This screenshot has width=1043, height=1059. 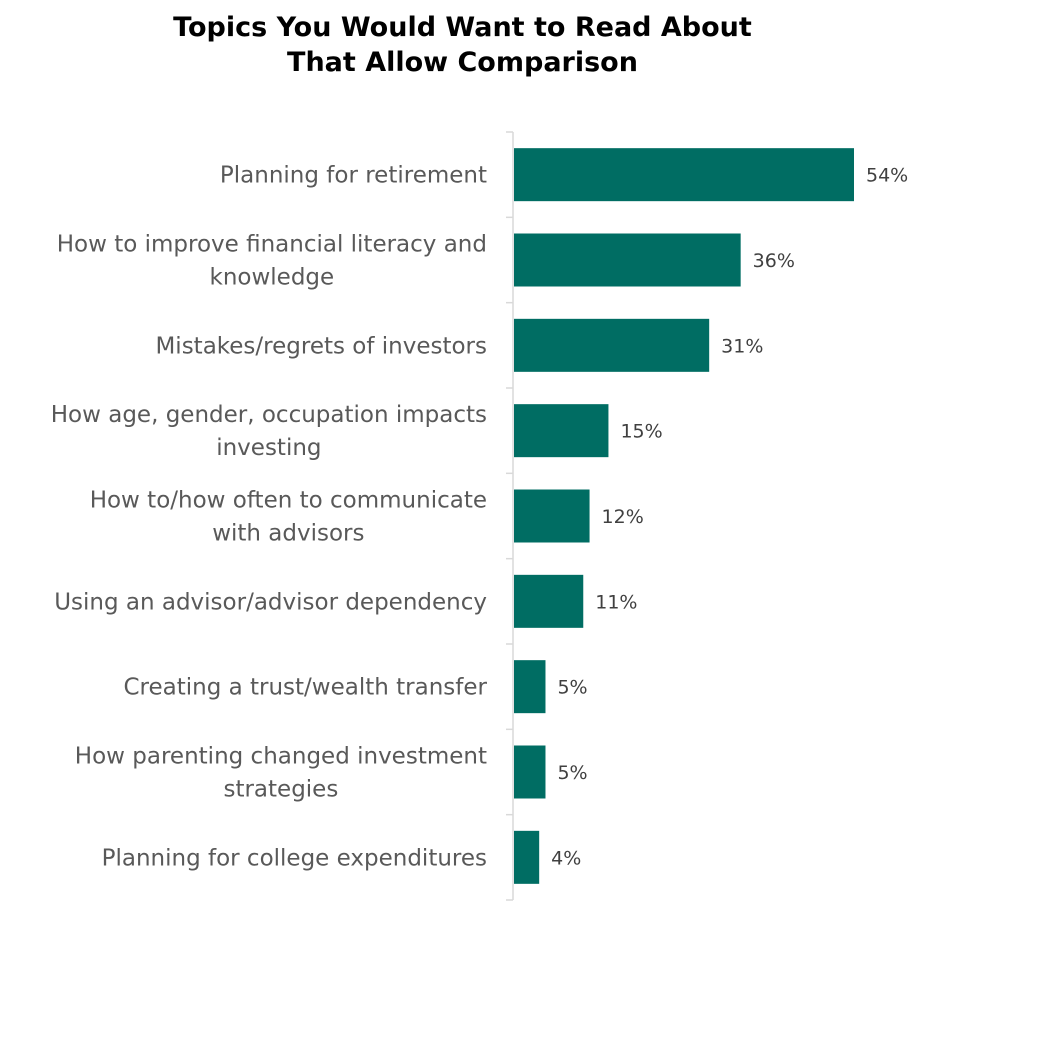 What do you see at coordinates (294, 858) in the screenshot?
I see `category-label: Planning for college expenditures` at bounding box center [294, 858].